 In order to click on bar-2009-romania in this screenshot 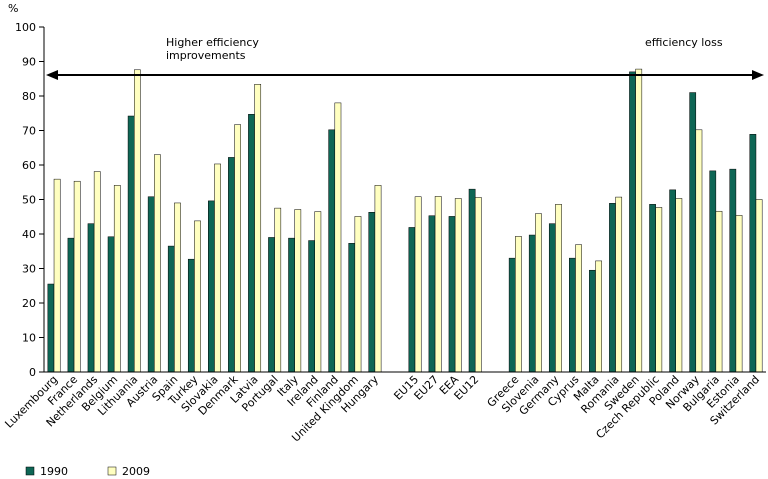, I will do `click(619, 284)`.